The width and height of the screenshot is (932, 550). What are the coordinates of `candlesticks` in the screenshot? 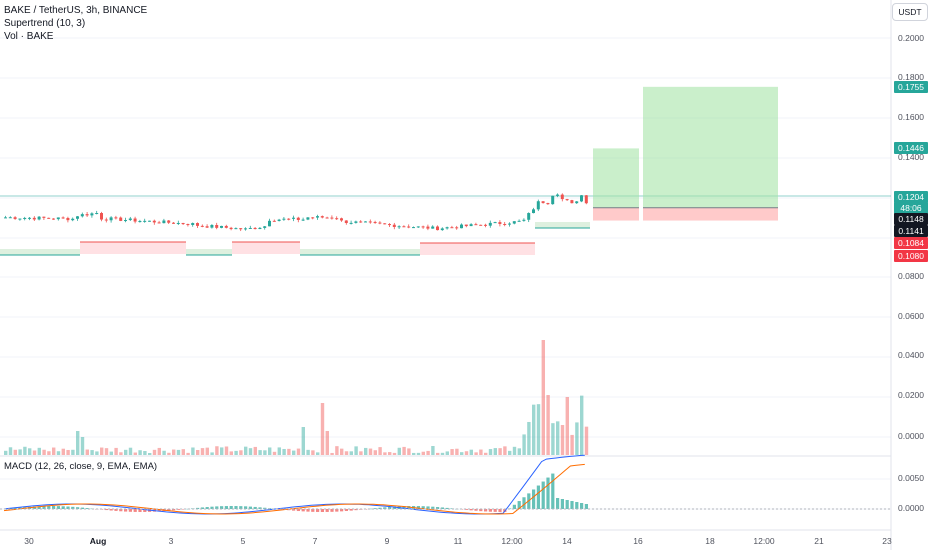 It's located at (296, 212).